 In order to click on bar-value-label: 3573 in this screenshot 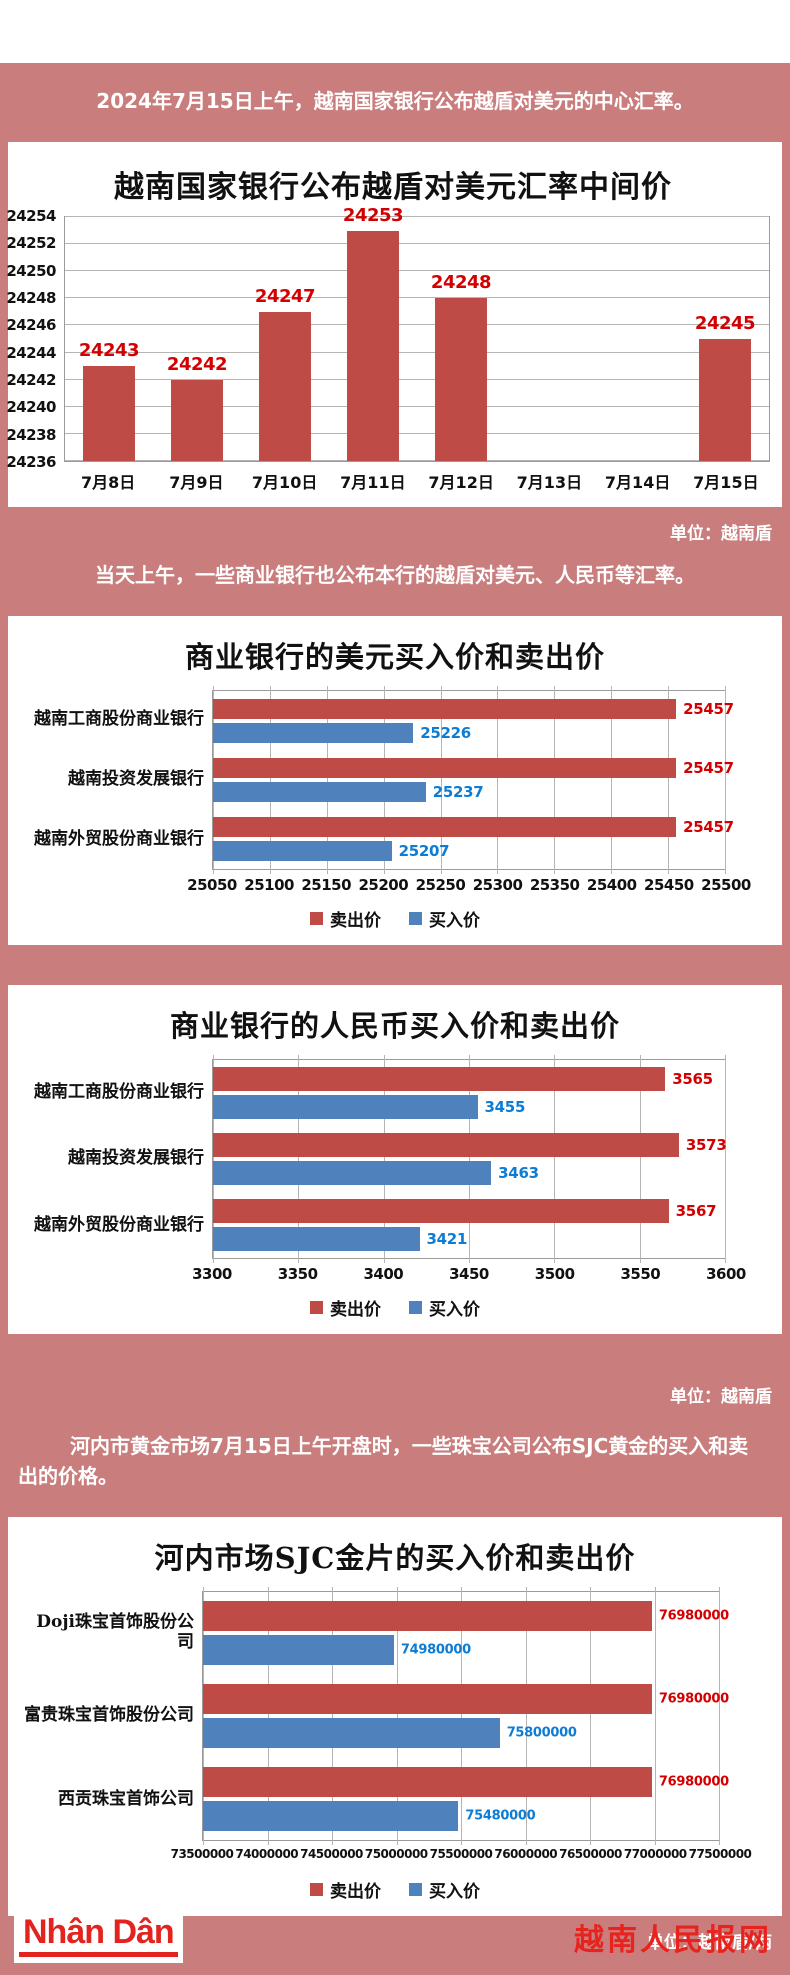, I will do `click(706, 1145)`.